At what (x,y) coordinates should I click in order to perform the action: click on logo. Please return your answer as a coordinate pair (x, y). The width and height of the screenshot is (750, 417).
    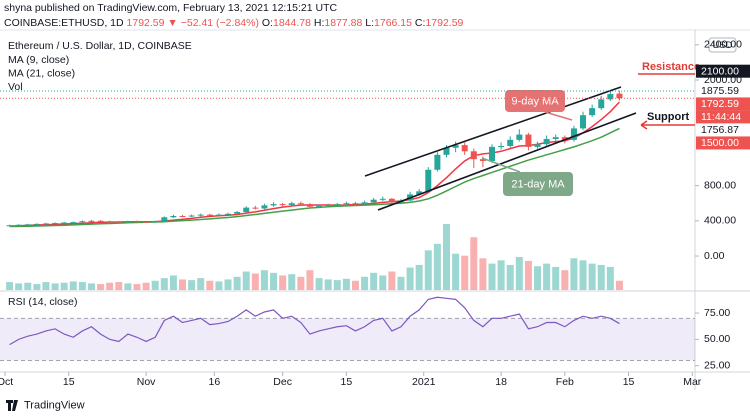
    Looking at the image, I should click on (12, 405).